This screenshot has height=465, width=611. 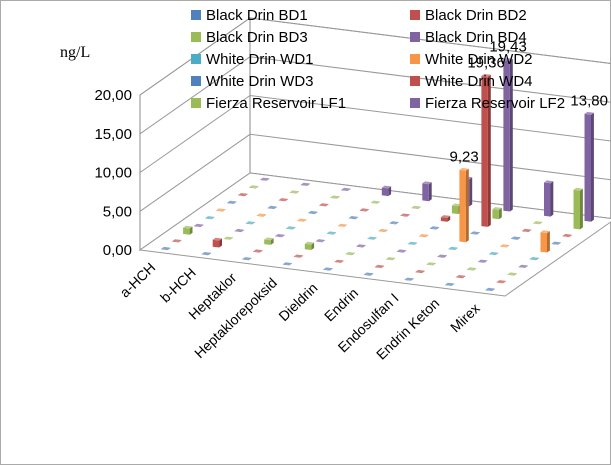 What do you see at coordinates (479, 81) in the screenshot?
I see `legend-label: White Drin WD4` at bounding box center [479, 81].